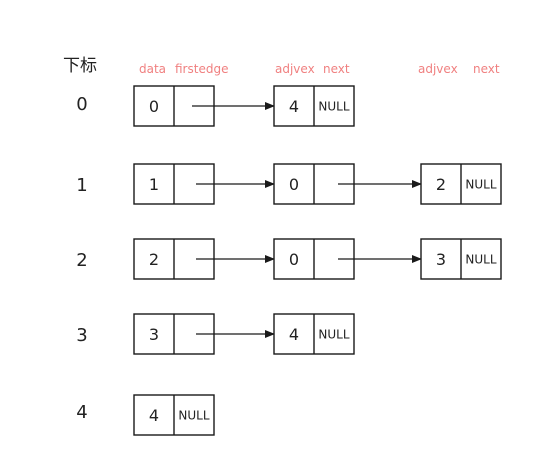 This screenshot has height=467, width=546. Describe the element at coordinates (295, 69) in the screenshot. I see `adjvex-column-header: adjvex` at that location.